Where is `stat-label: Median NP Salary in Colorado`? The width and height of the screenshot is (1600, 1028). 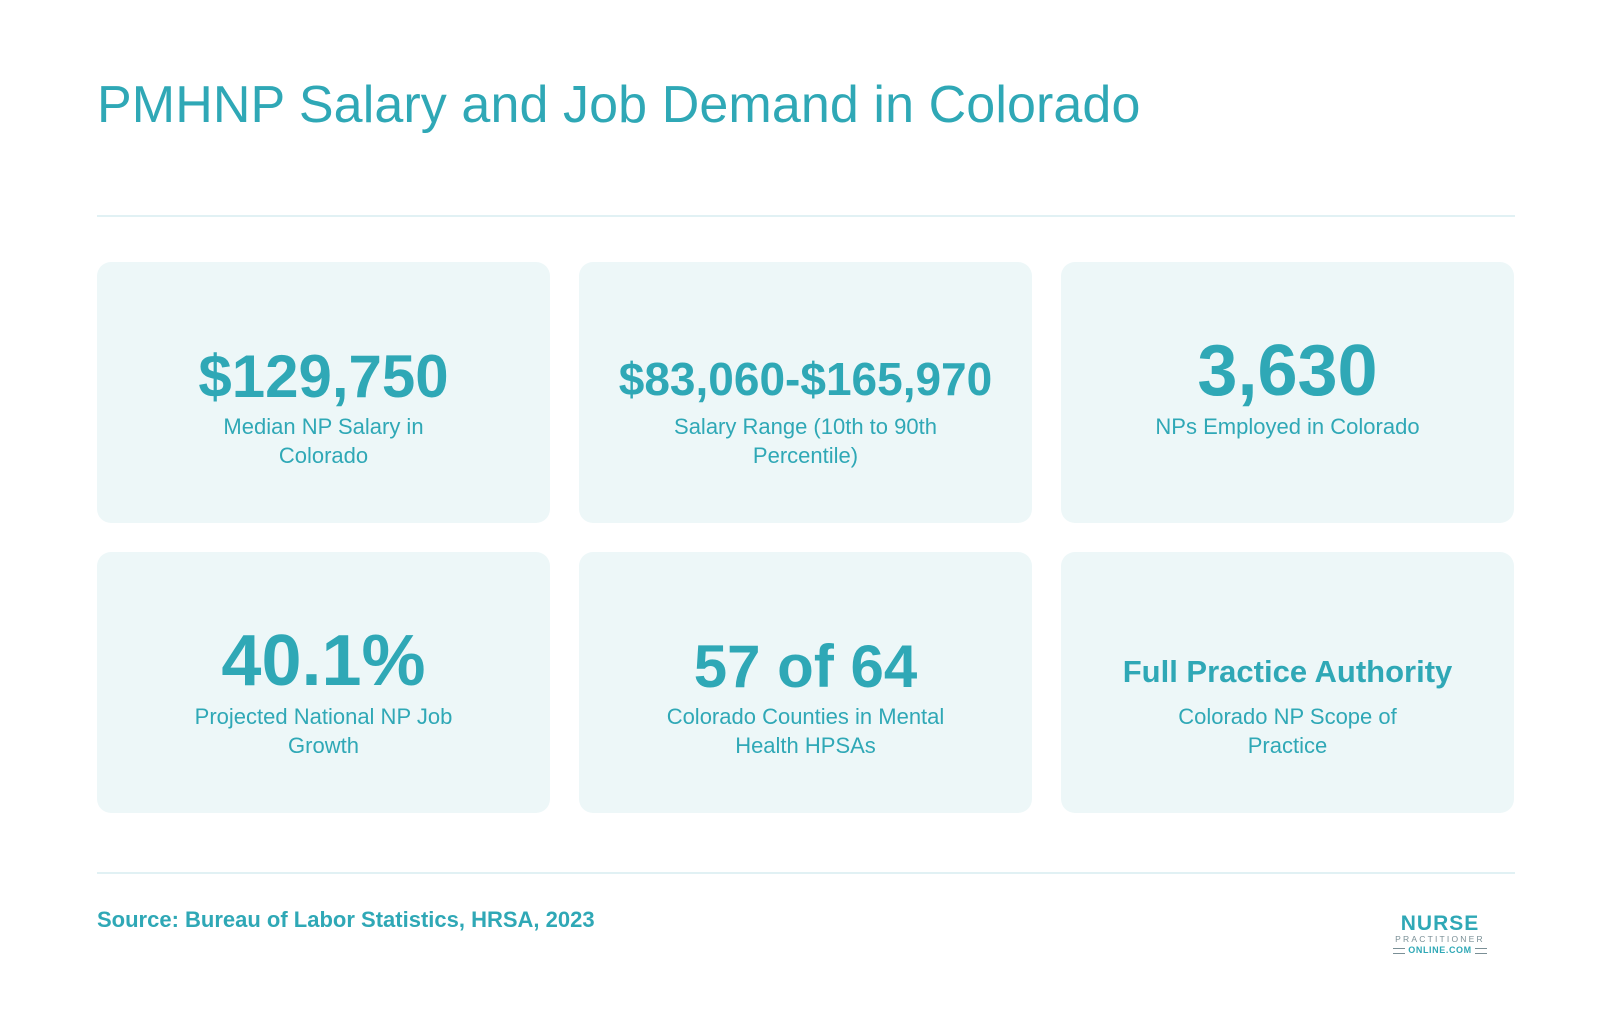
stat-label: Median NP Salary in Colorado is located at coordinates (323, 441).